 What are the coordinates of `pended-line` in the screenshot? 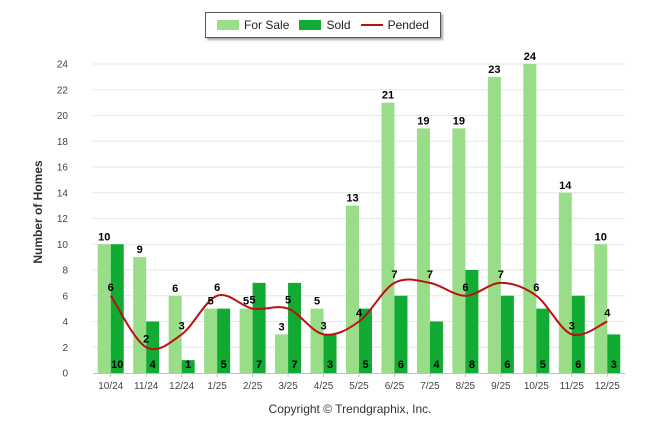 It's located at (358, 314).